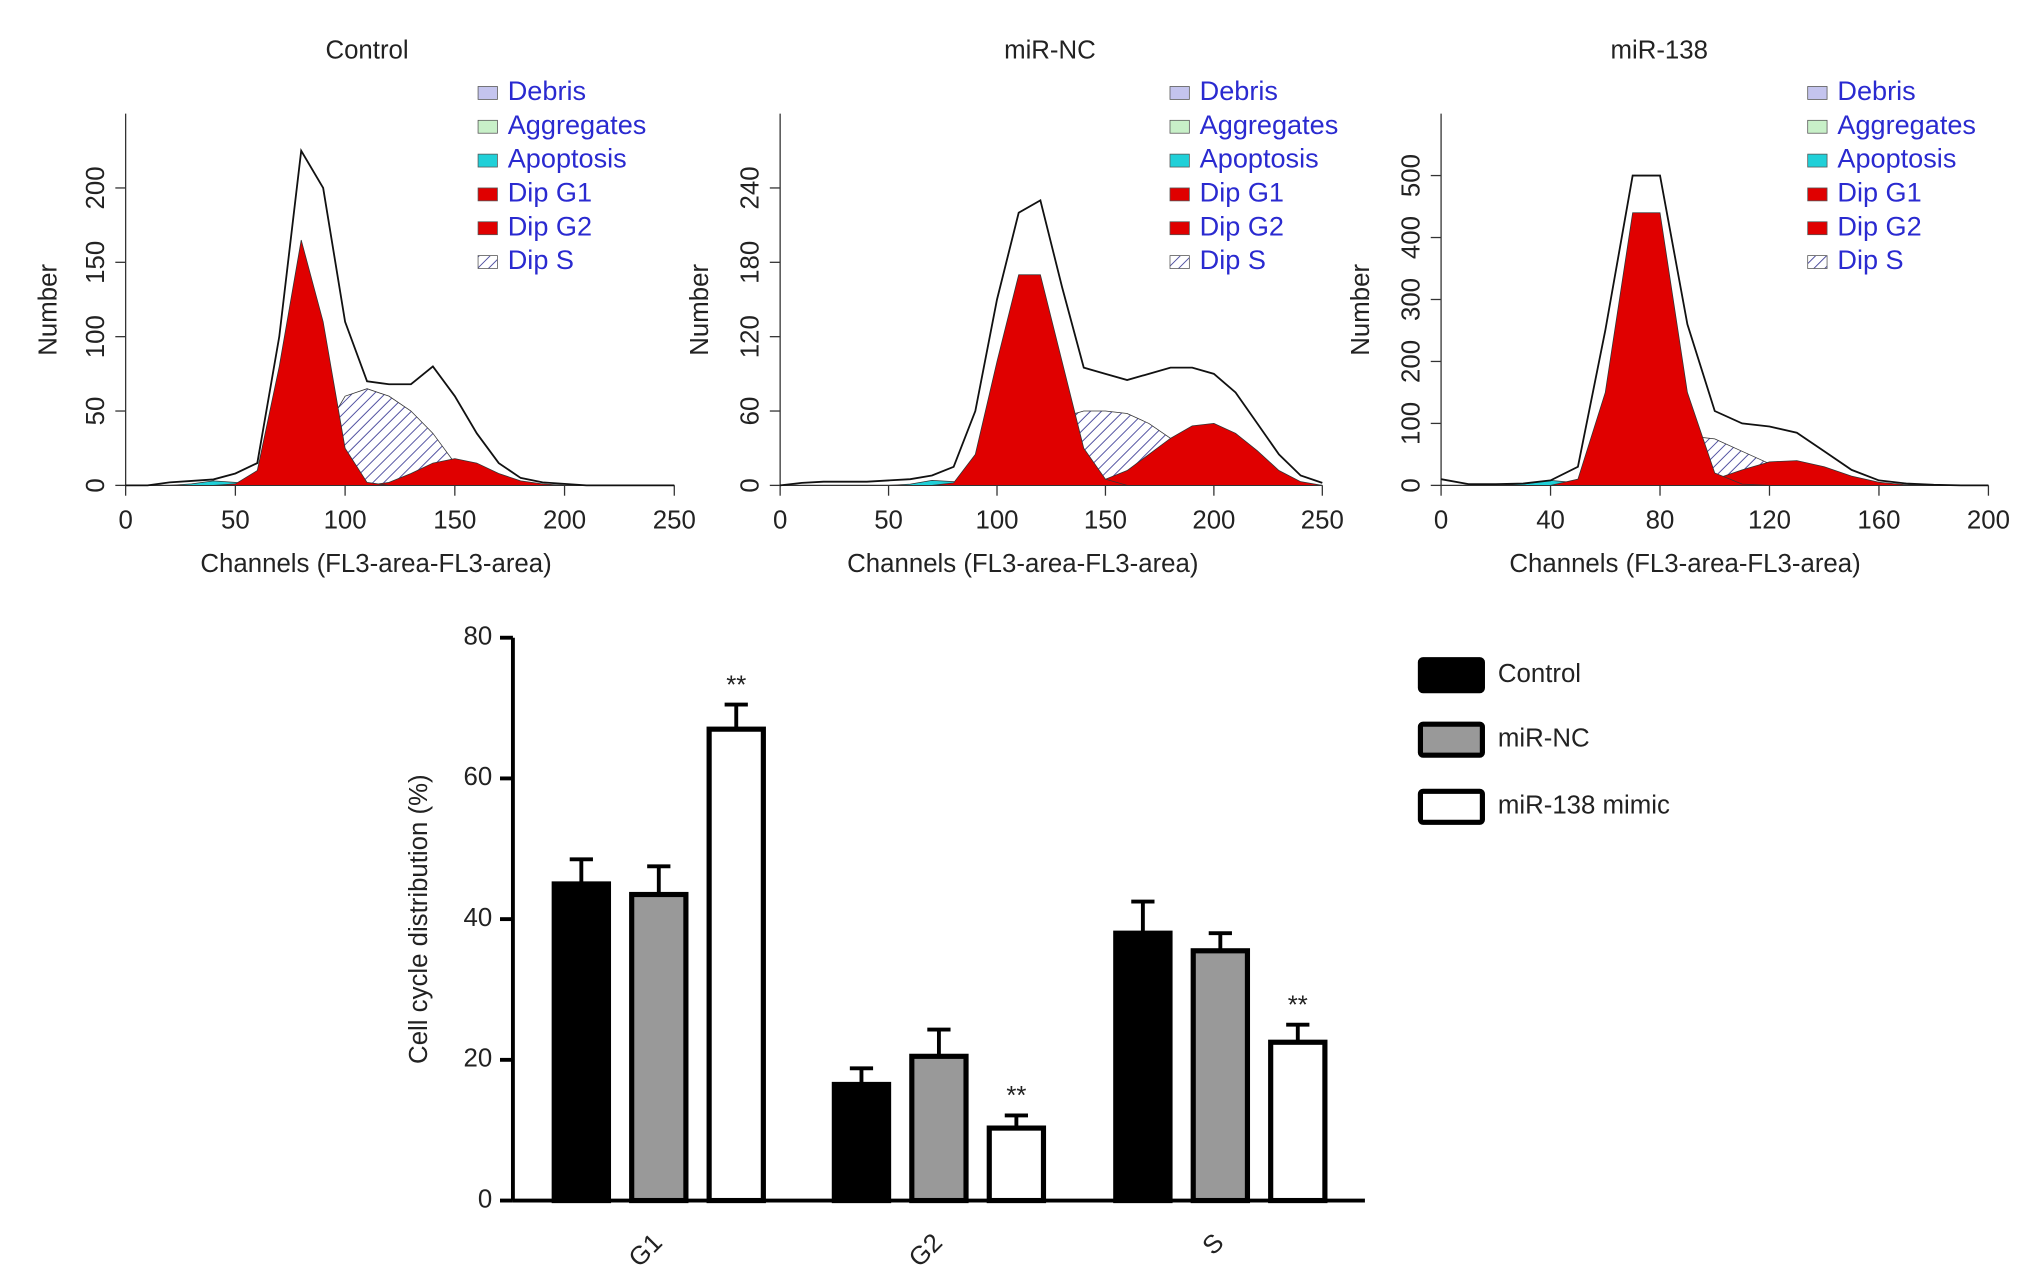  I want to click on x-tick-label: 120, so click(1769, 520).